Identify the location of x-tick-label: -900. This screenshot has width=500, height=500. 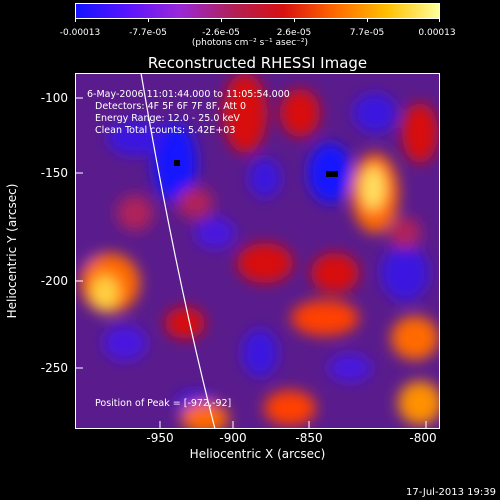
(233, 438).